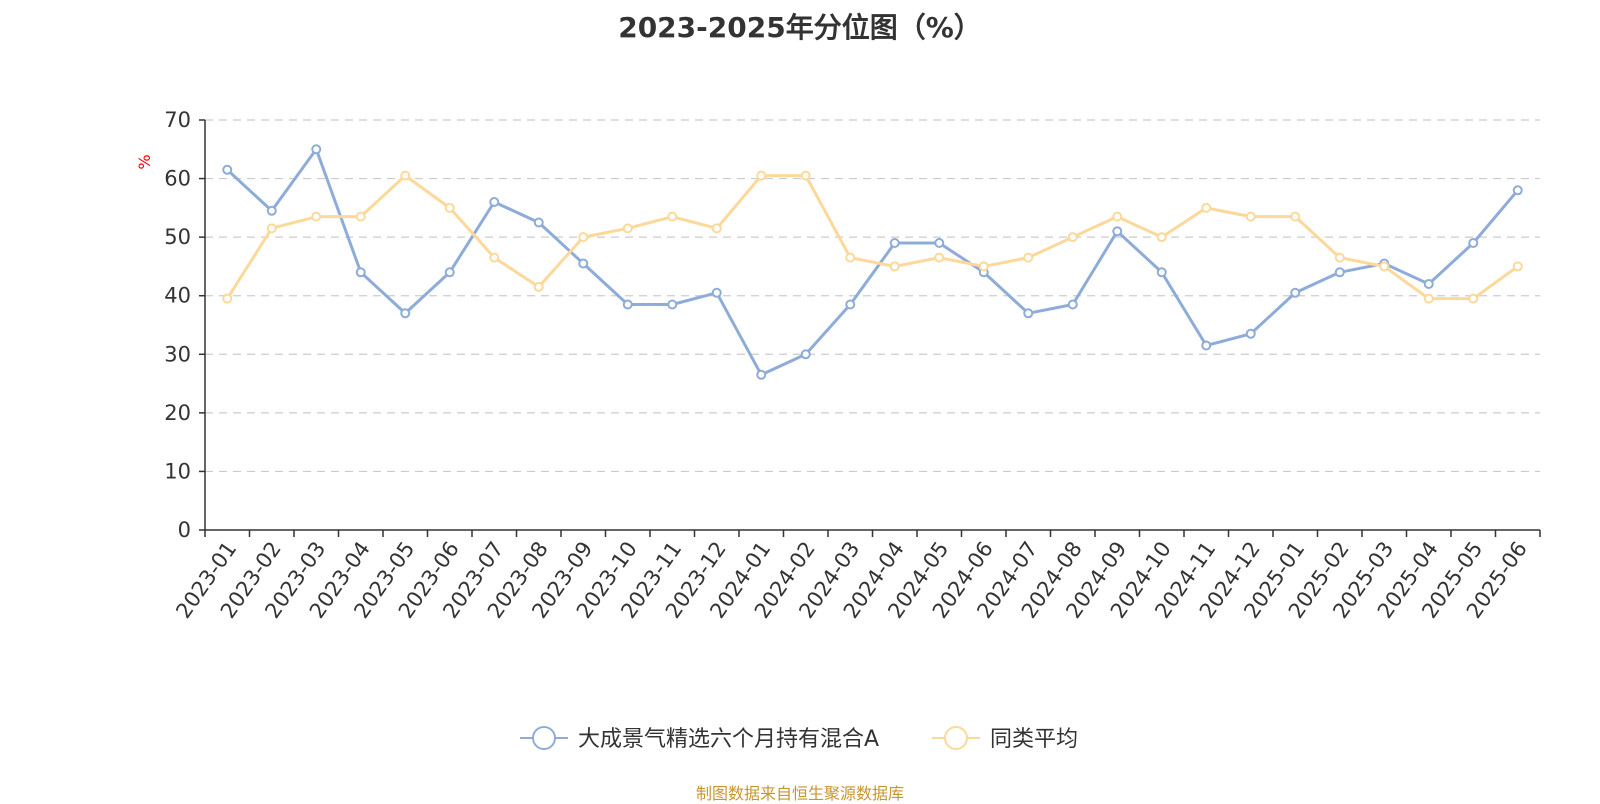 The image size is (1600, 804). What do you see at coordinates (1034, 739) in the screenshot?
I see `legend-label: 同类平均` at bounding box center [1034, 739].